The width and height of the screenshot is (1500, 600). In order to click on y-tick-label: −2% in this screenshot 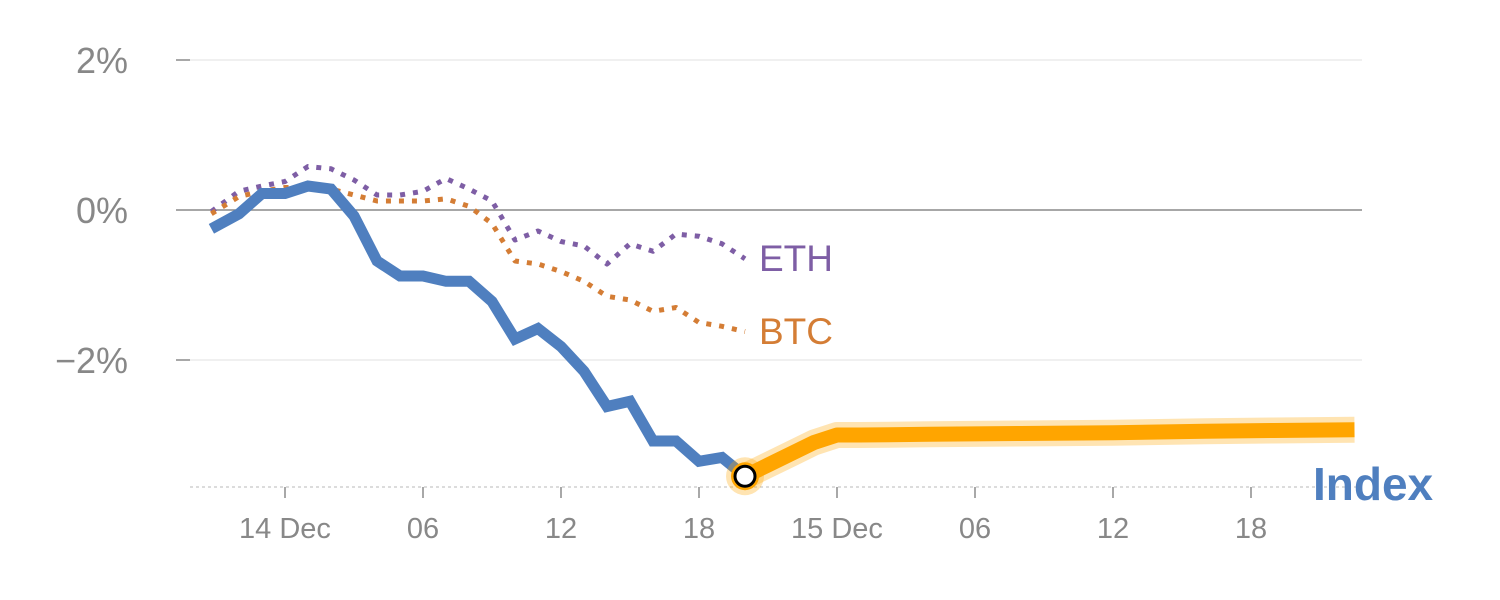, I will do `click(91, 360)`.